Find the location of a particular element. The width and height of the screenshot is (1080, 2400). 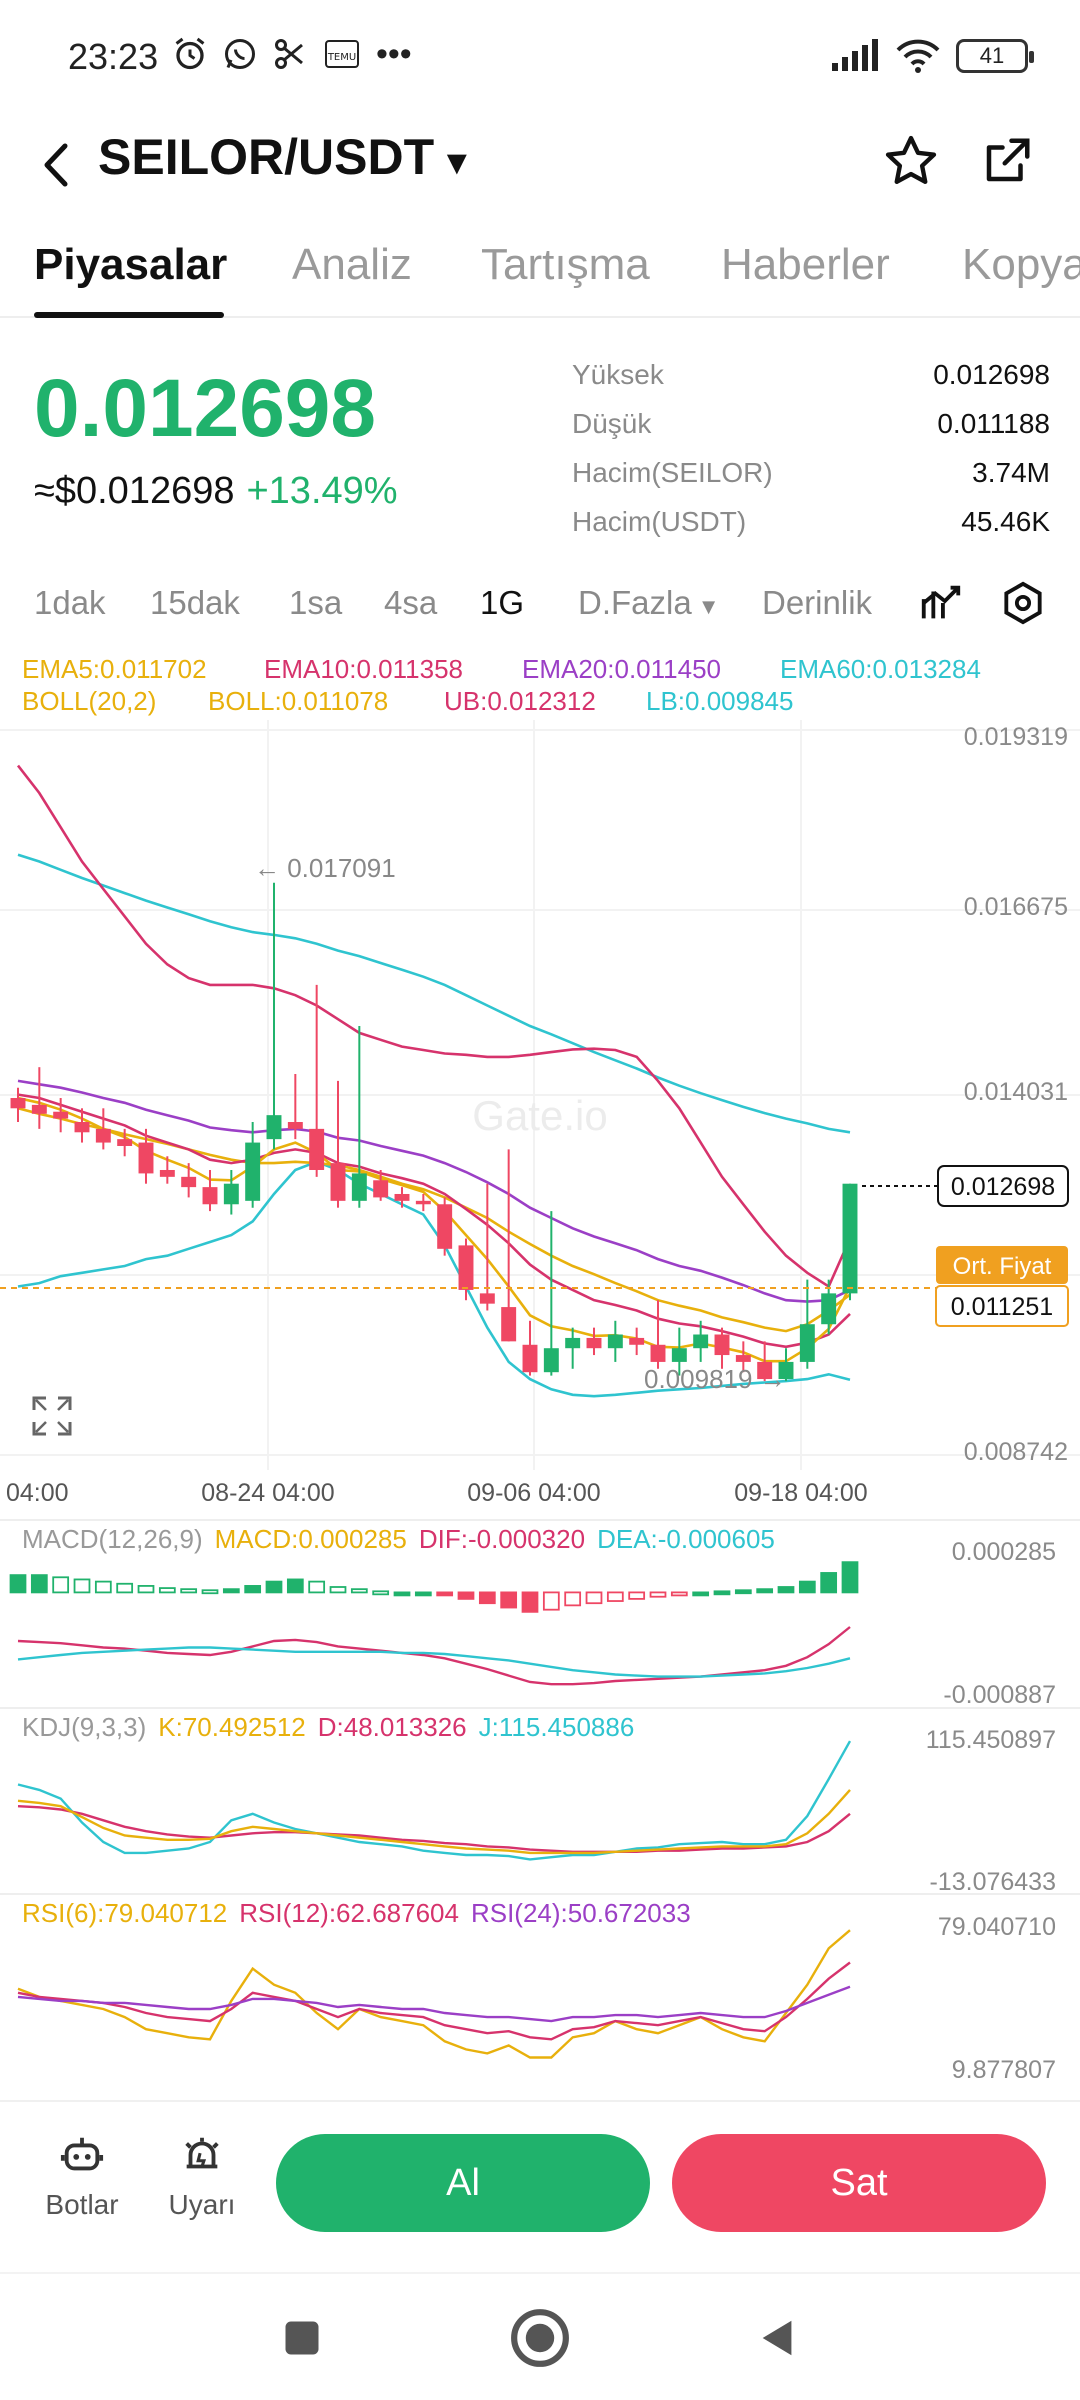

kdj-axis-label: -13.076433 is located at coordinates (992, 1882).